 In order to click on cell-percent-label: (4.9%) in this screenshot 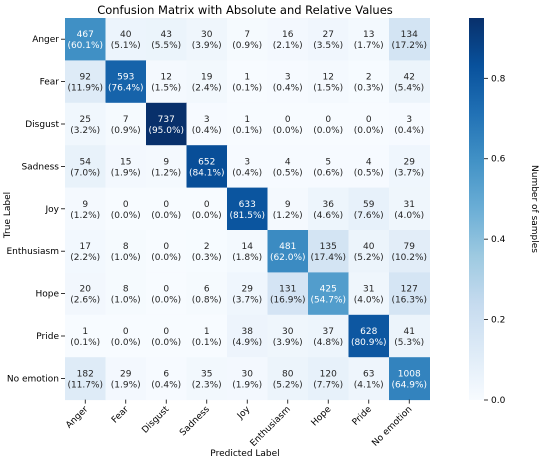, I will do `click(247, 343)`.